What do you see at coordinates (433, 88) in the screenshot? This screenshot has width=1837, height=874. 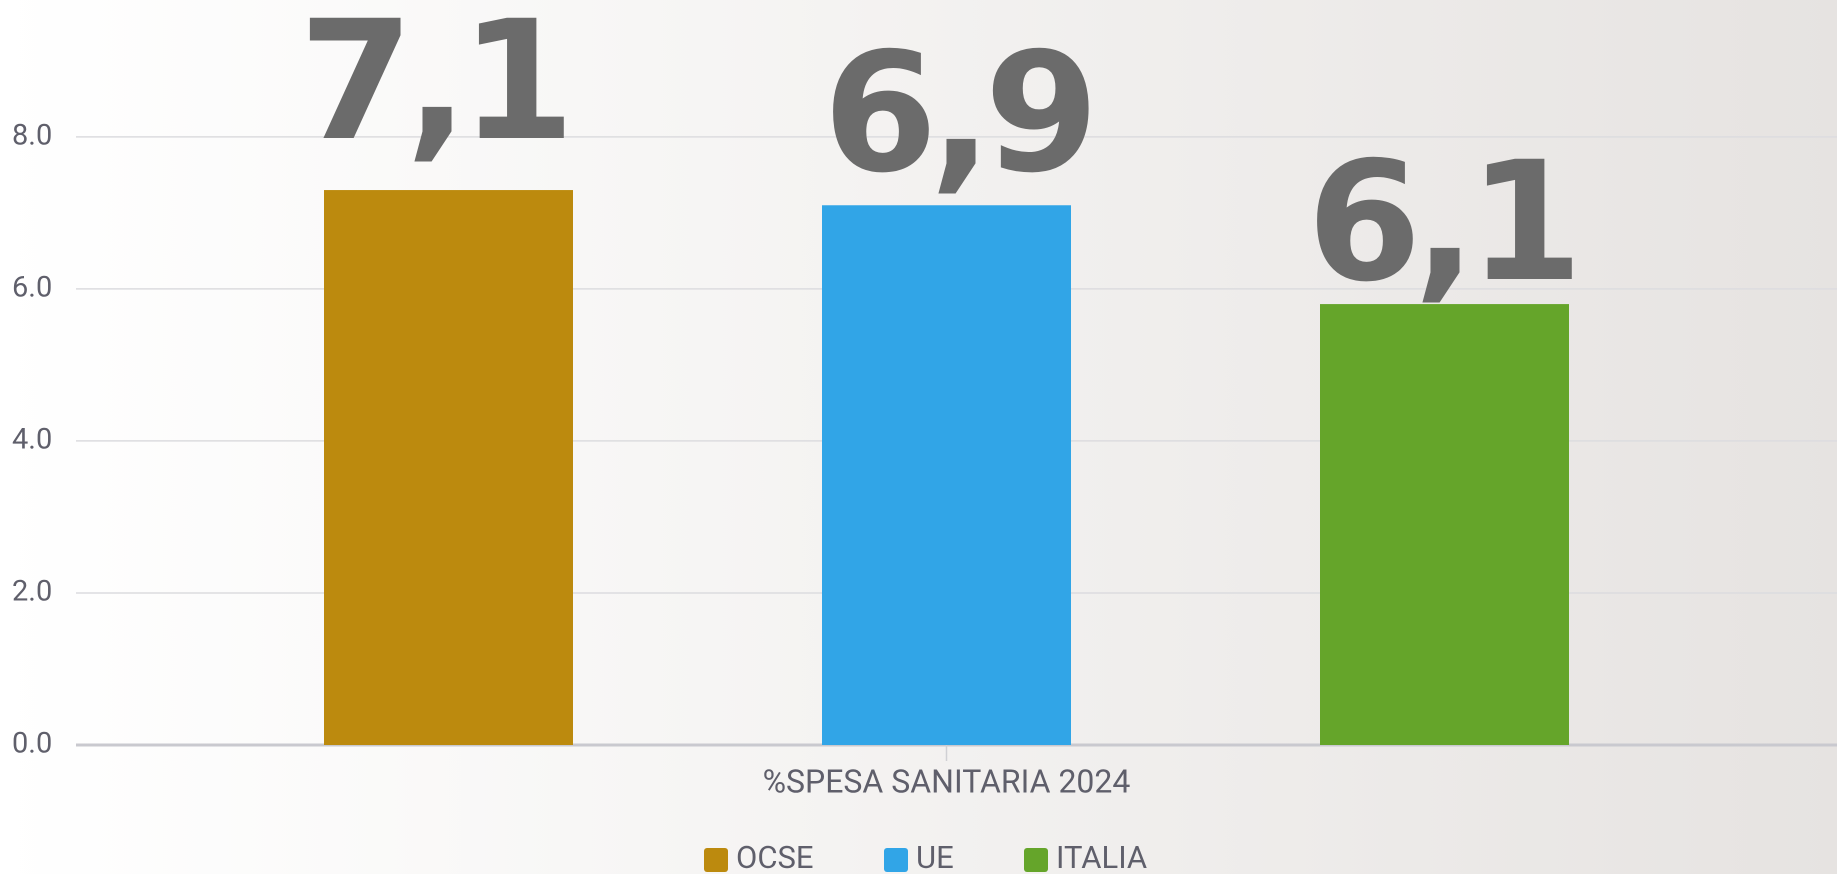 I see `annotation: 7,1` at bounding box center [433, 88].